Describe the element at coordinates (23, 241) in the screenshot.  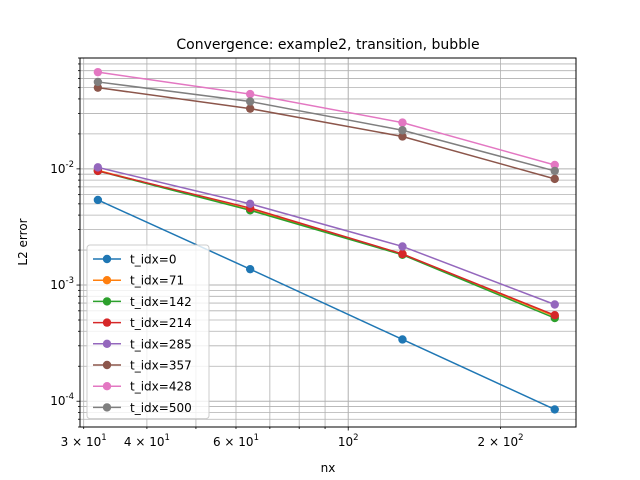
I see `y-axis-label: L2 error` at that location.